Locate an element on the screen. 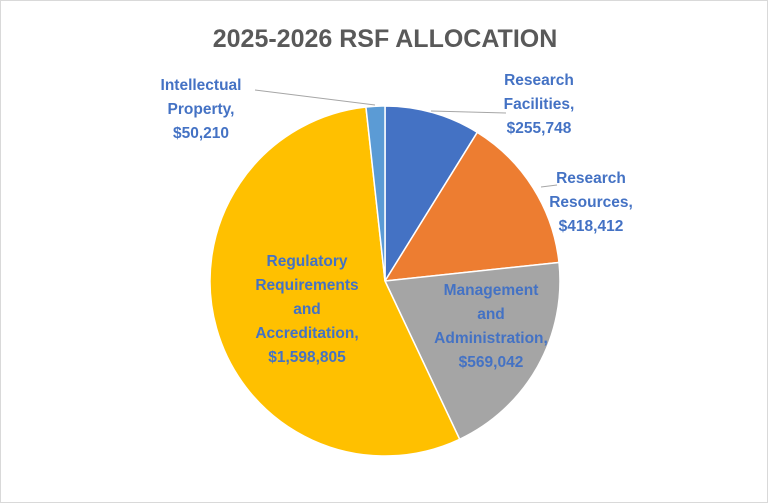 This screenshot has width=768, height=504. data-label-line: $50,210 is located at coordinates (201, 133).